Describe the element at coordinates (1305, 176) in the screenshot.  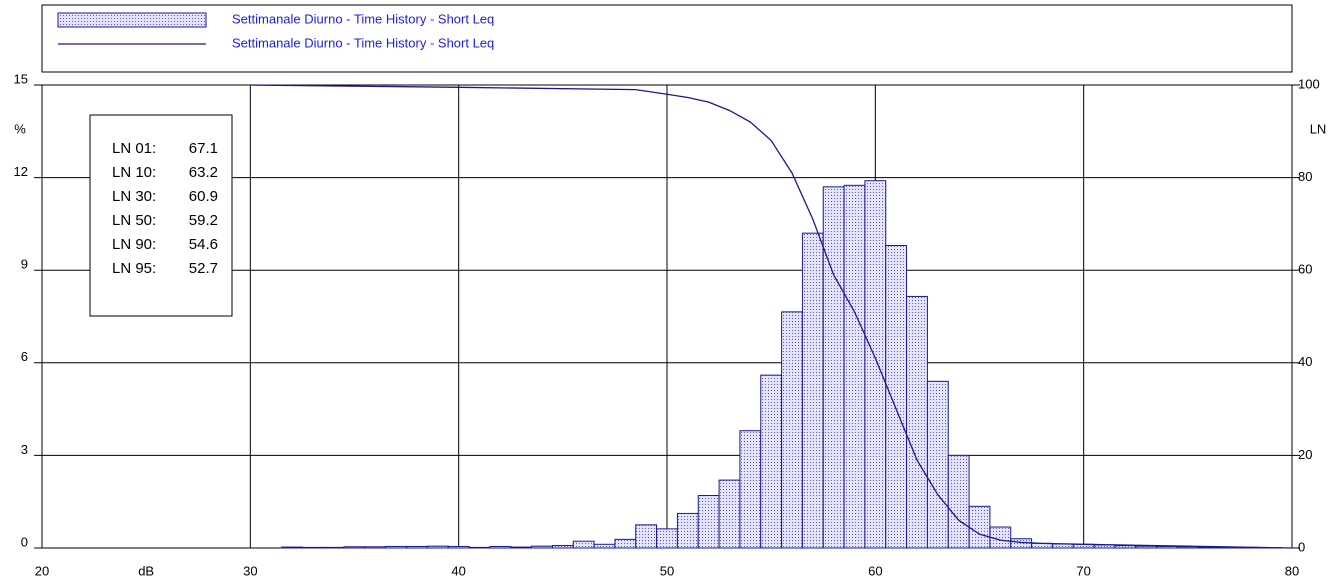
I see `y2-tick-label: 80` at that location.